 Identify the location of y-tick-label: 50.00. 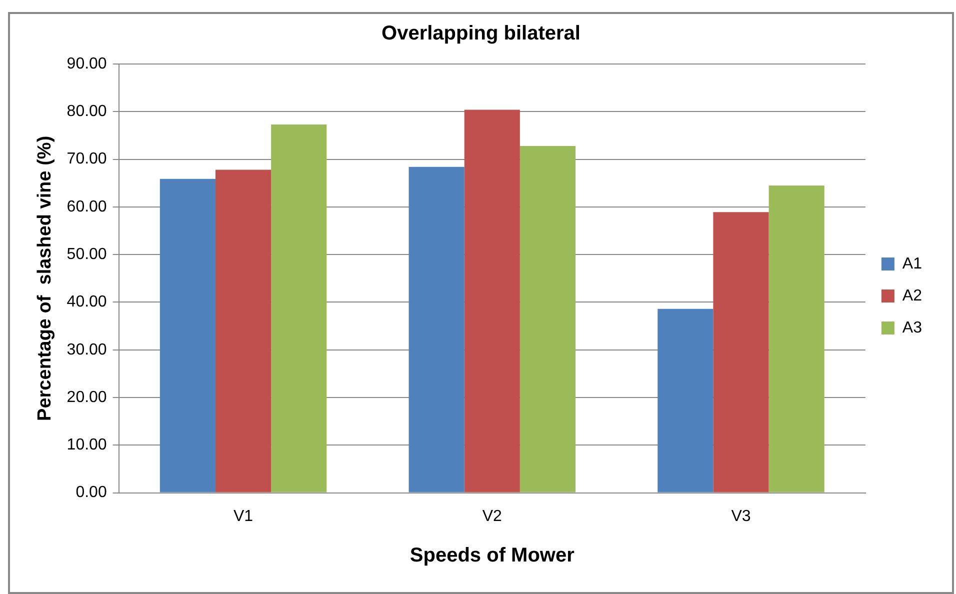
(86, 254).